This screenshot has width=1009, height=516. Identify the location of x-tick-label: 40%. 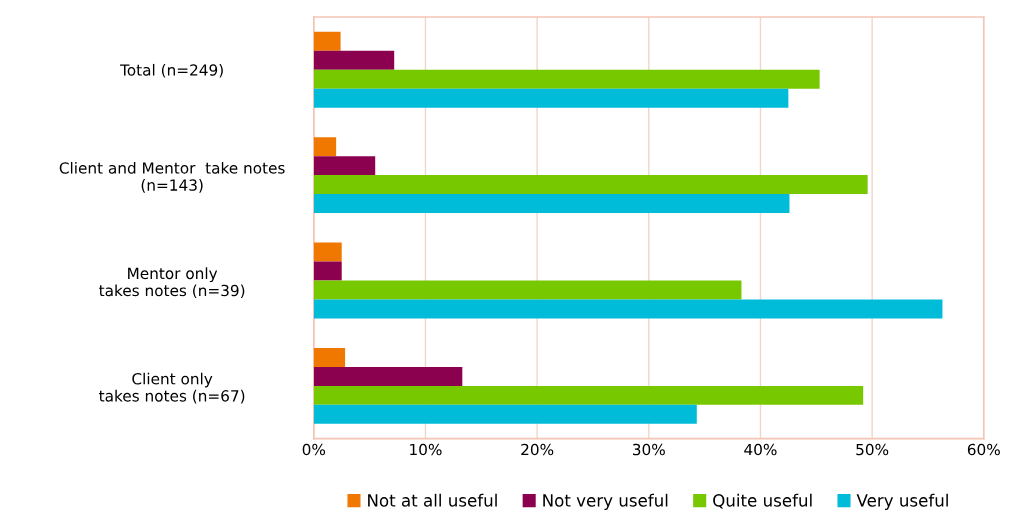
(760, 449).